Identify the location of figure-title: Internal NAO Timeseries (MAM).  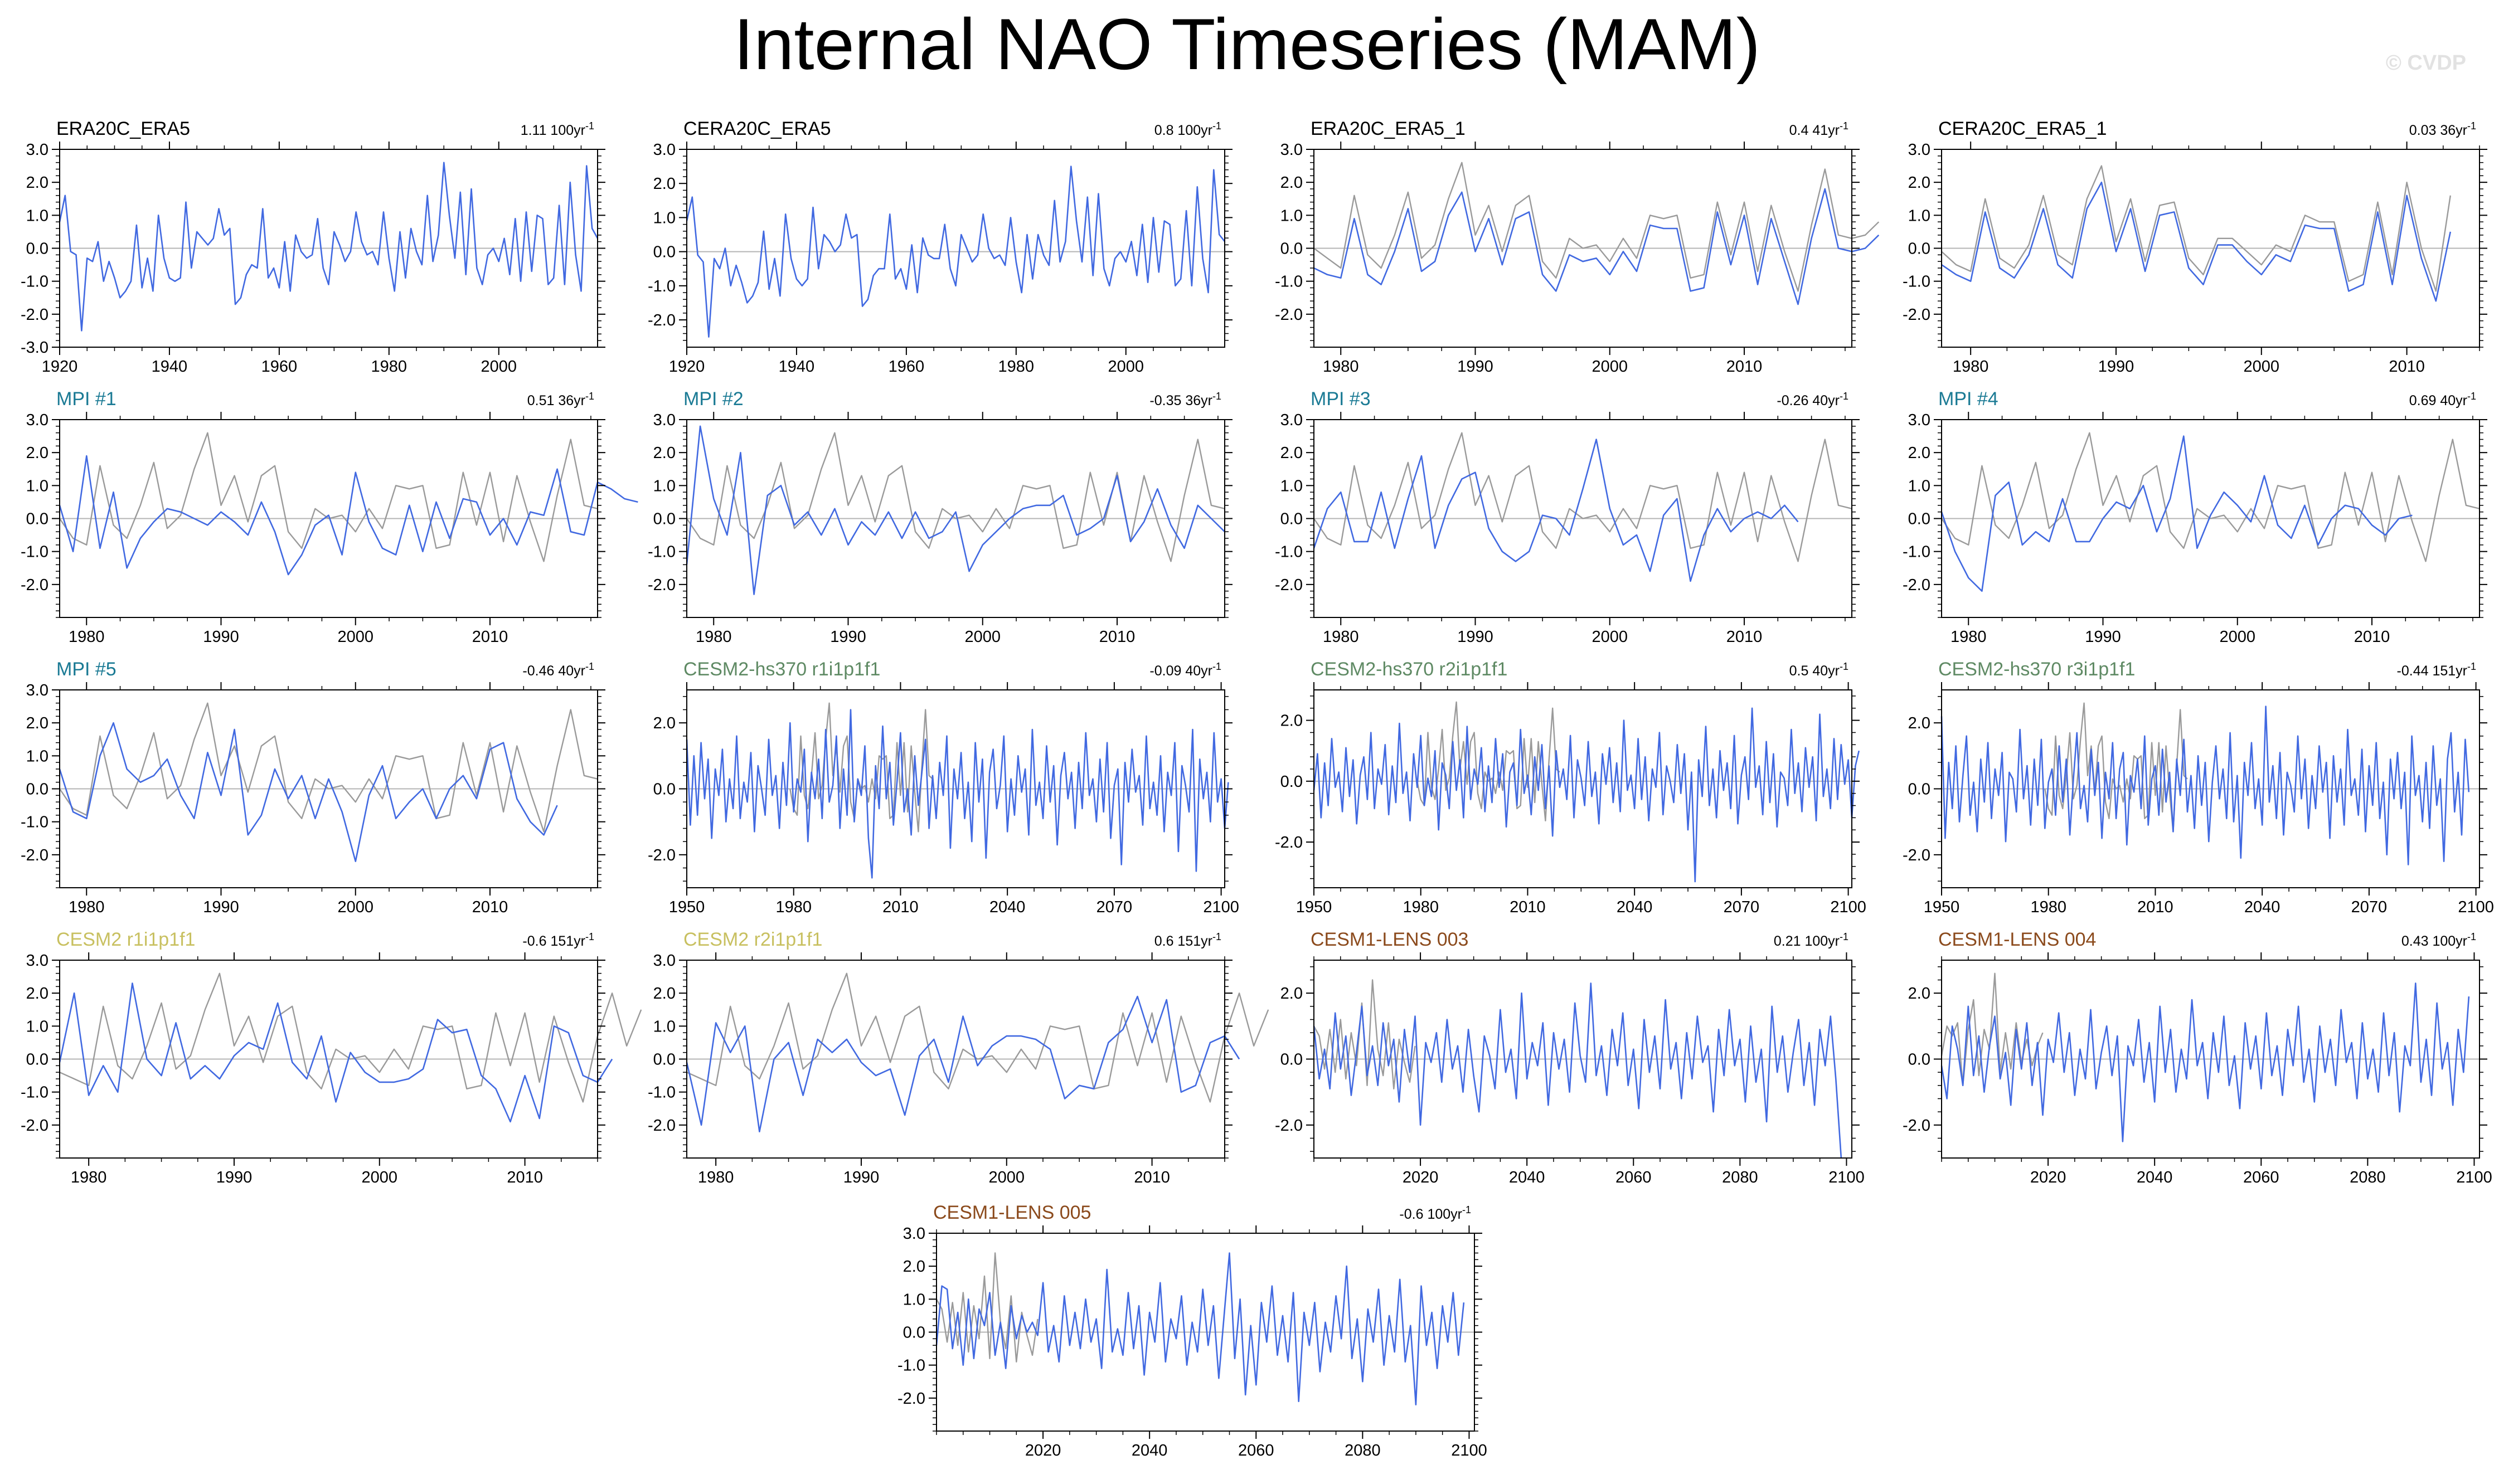
(1247, 44).